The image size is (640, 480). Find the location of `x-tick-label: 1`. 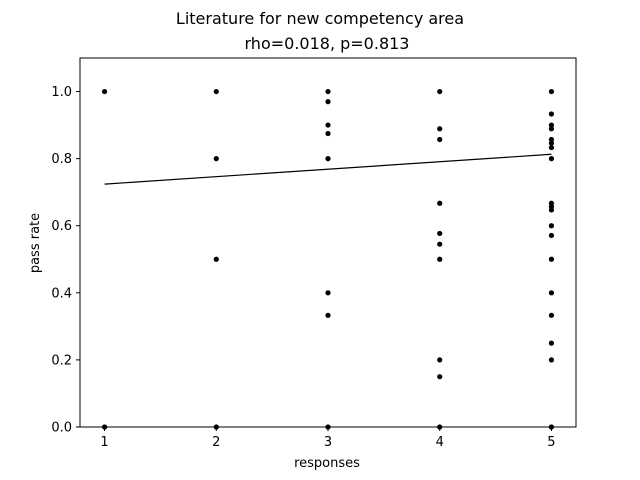

x-tick-label: 1 is located at coordinates (104, 442).